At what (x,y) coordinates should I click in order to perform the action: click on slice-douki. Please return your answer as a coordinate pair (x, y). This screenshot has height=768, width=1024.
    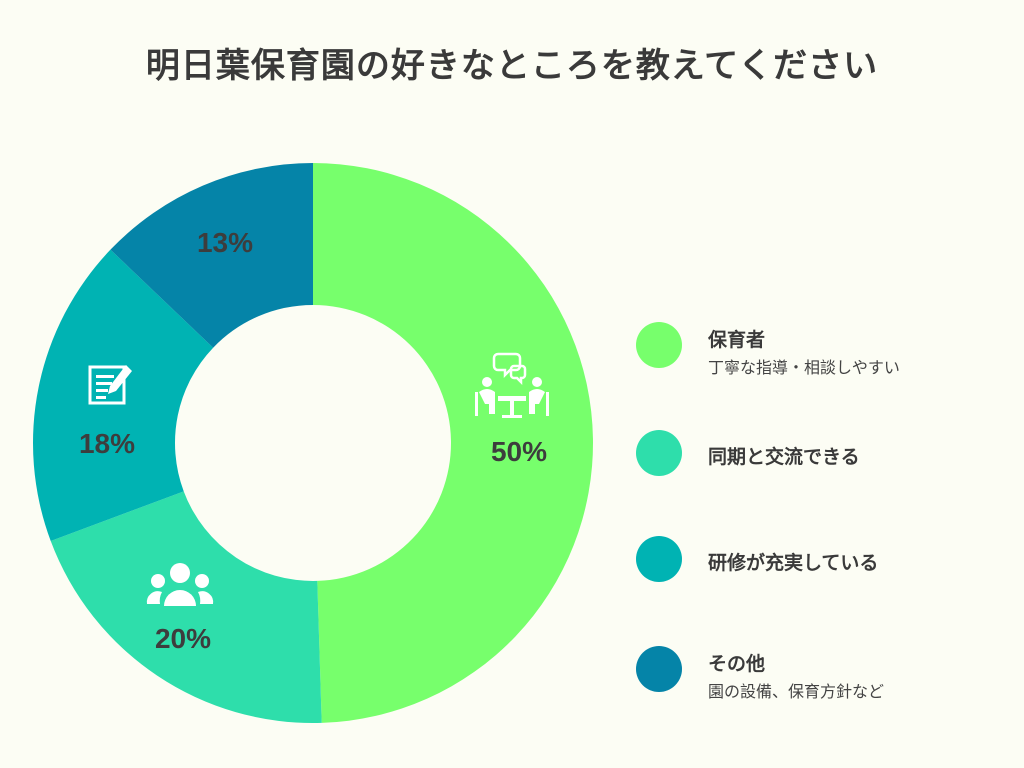
    Looking at the image, I should click on (186, 607).